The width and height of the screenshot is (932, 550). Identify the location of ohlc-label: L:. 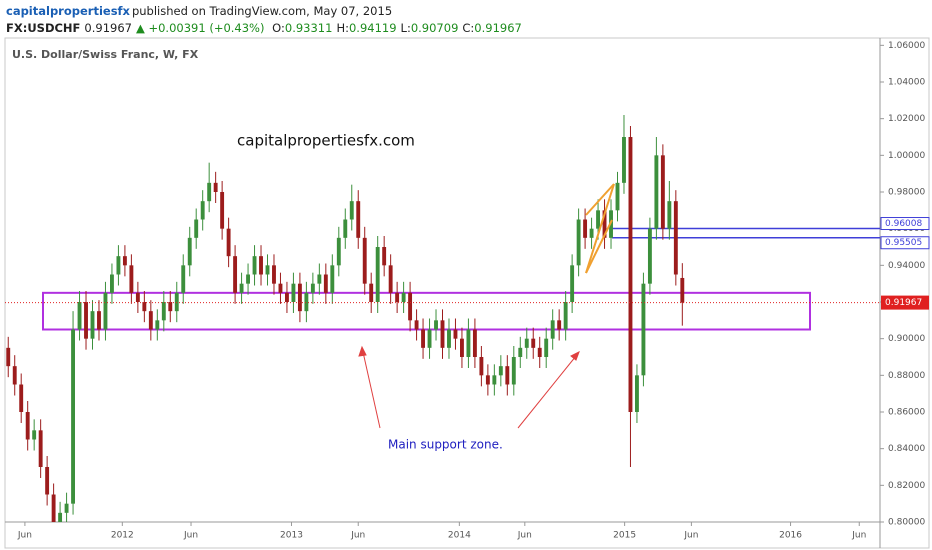
(405, 28).